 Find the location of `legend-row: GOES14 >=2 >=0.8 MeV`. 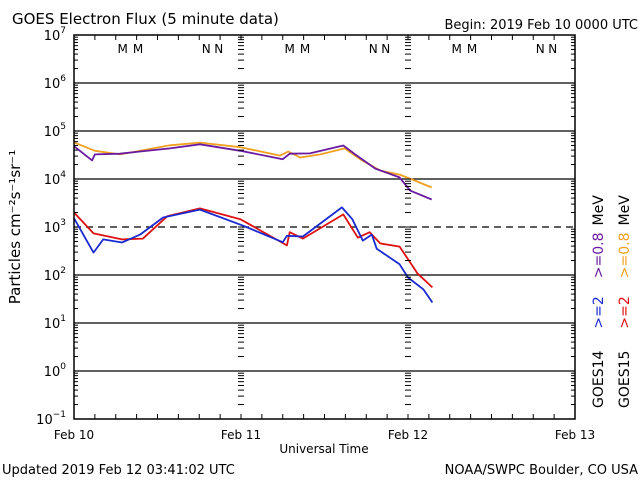

legend-row: GOES14 >=2 >=0.8 MeV is located at coordinates (599, 301).